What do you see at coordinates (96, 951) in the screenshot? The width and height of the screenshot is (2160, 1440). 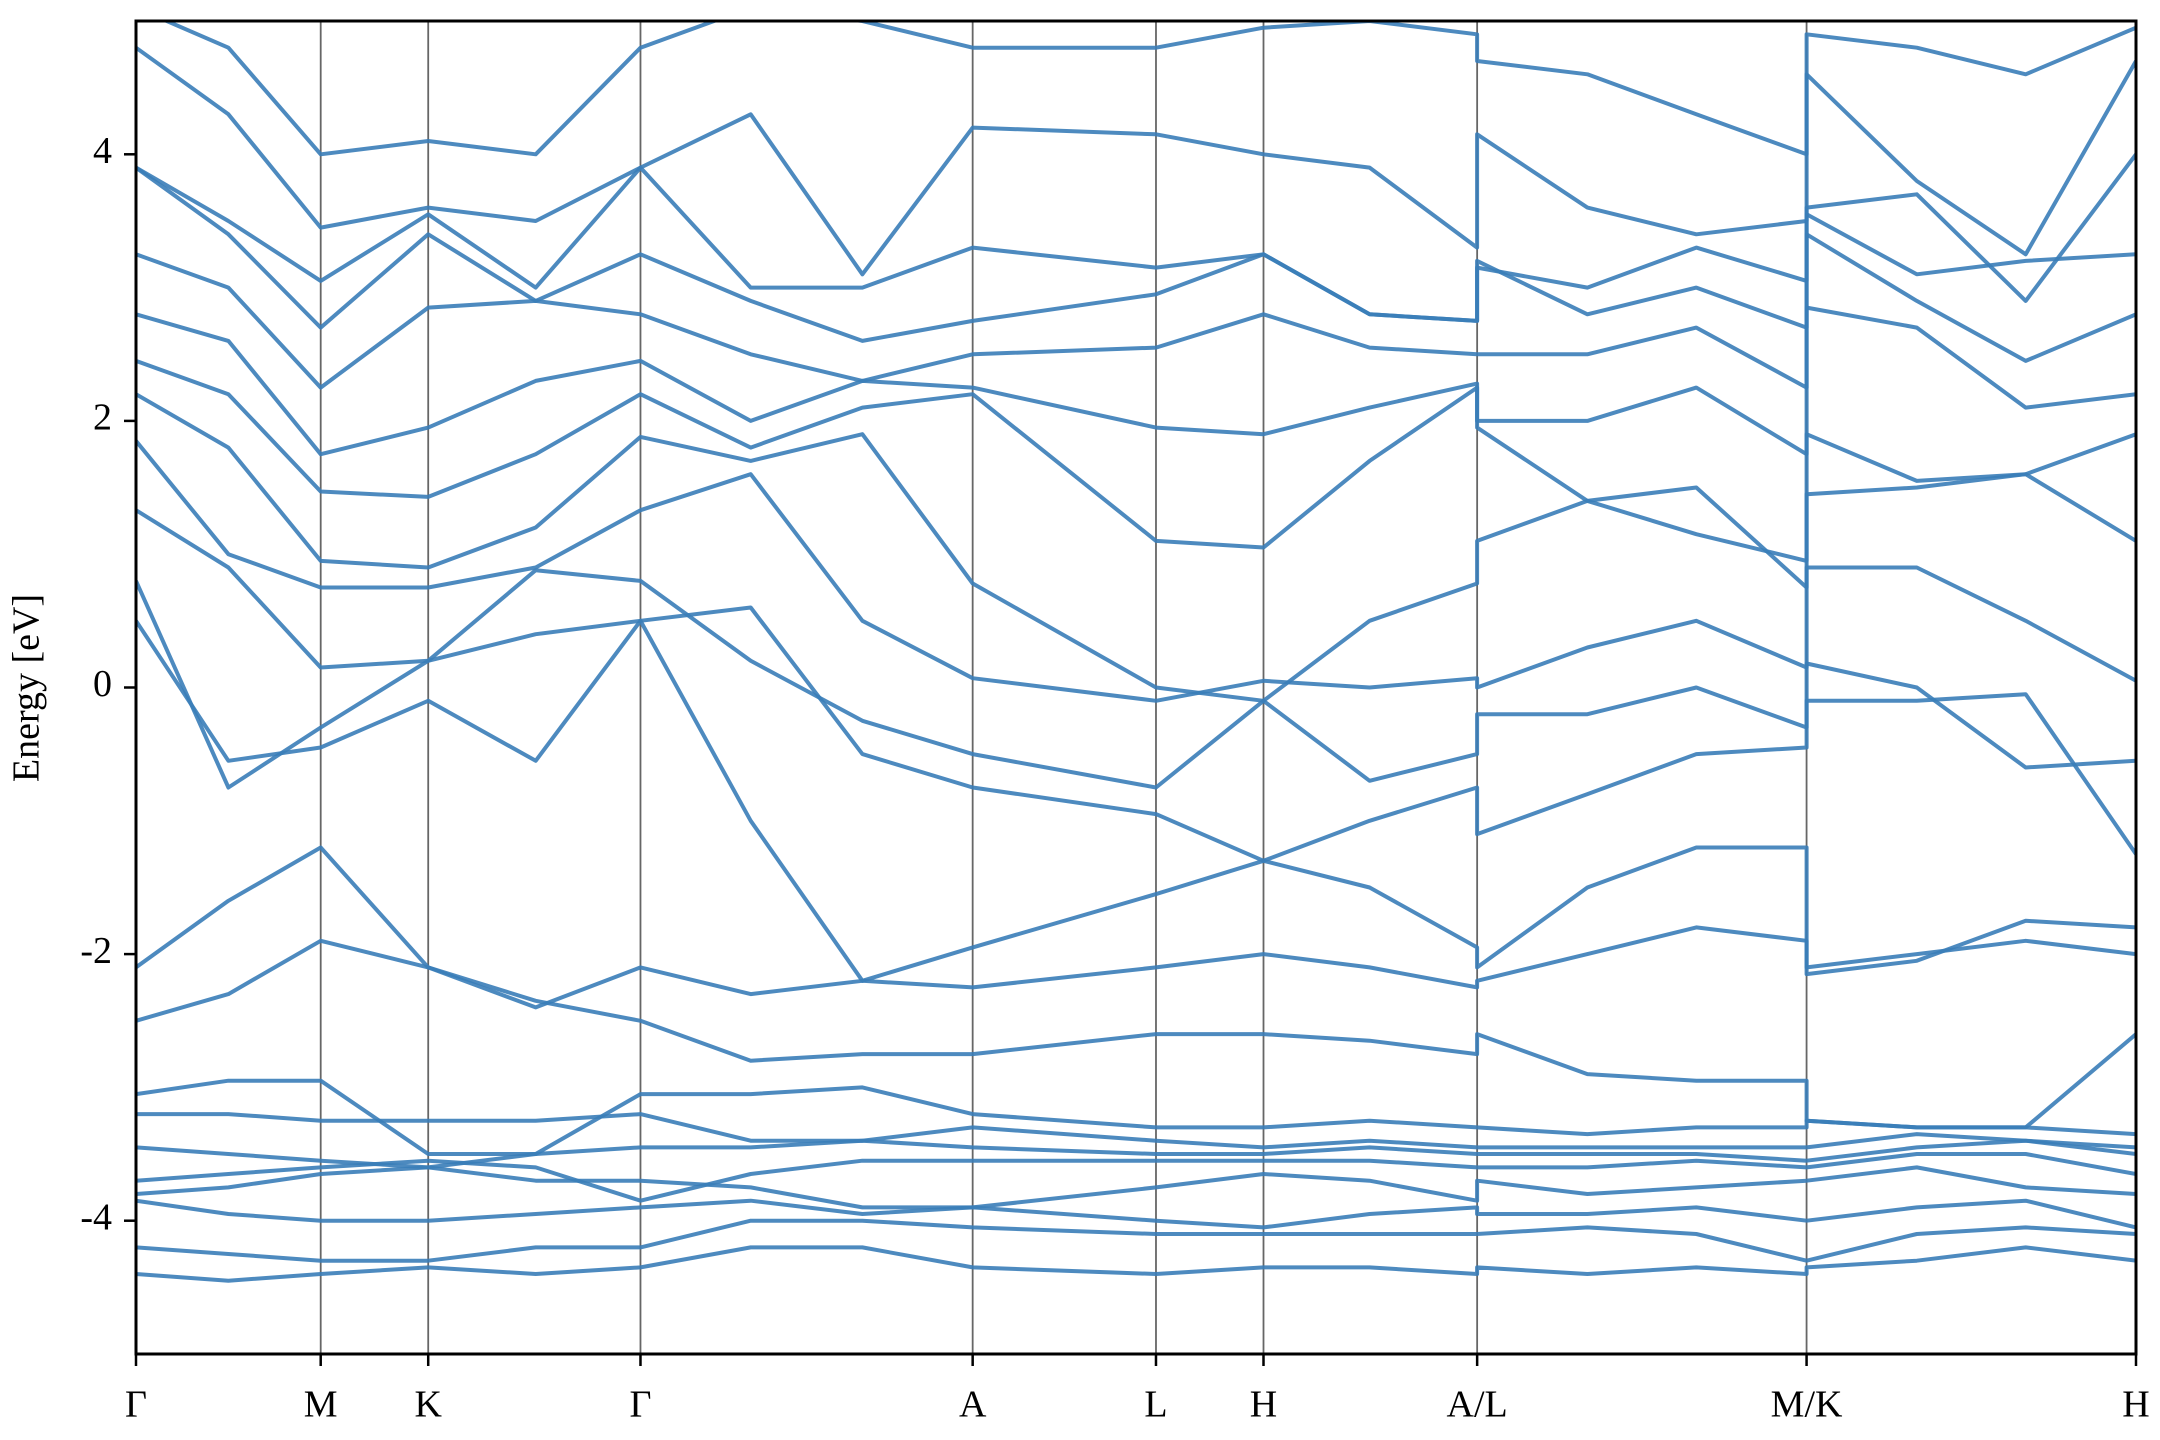 I see `y-tick-label: -2` at bounding box center [96, 951].